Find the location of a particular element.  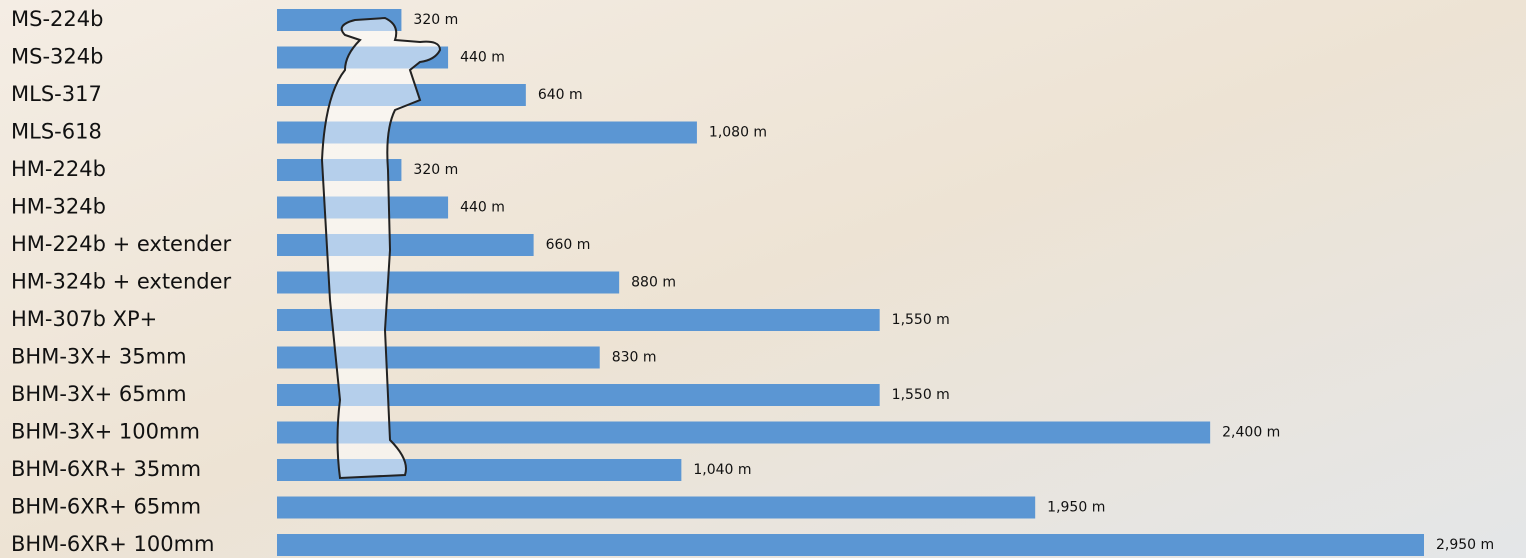

value-label: 640 m is located at coordinates (560, 95).